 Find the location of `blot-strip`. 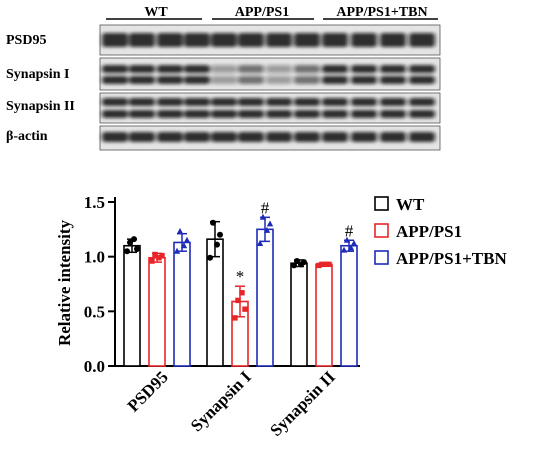

blot-strip is located at coordinates (270, 74).